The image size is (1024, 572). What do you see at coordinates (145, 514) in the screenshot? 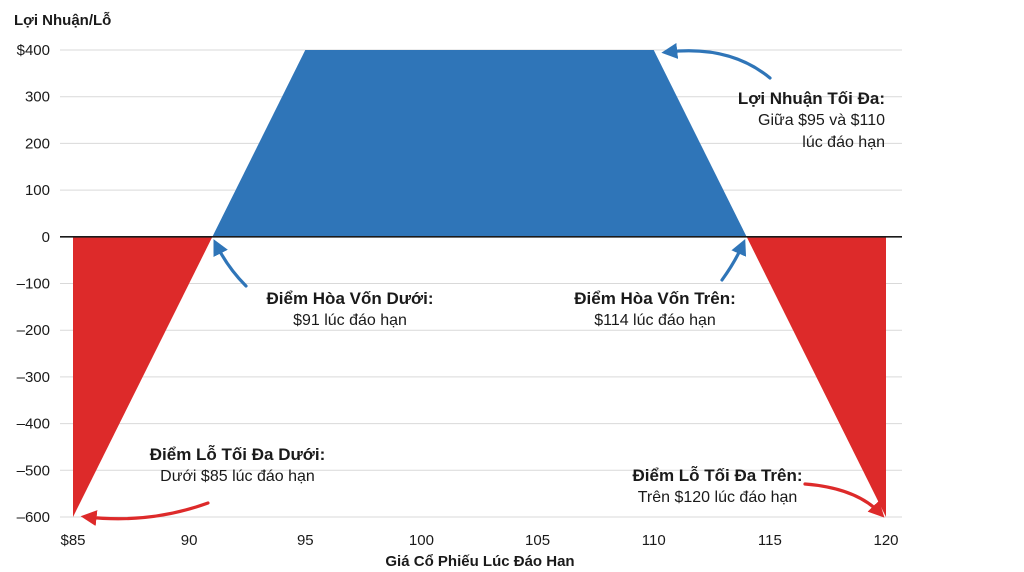
I see `lower-max-loss-arrow` at bounding box center [145, 514].